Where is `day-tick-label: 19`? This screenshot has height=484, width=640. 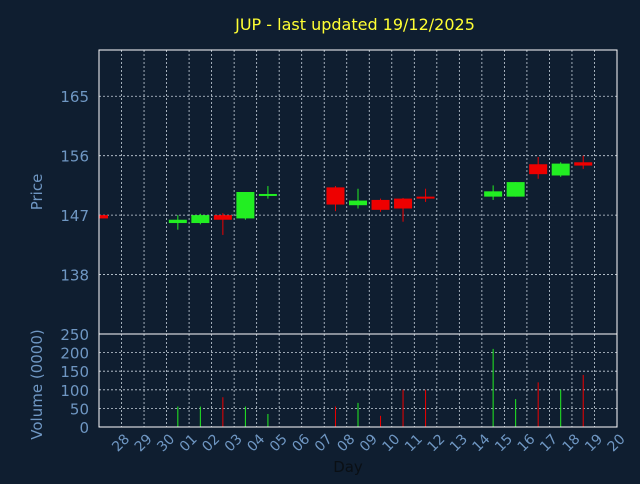
day-tick-label: 19 is located at coordinates (594, 443).